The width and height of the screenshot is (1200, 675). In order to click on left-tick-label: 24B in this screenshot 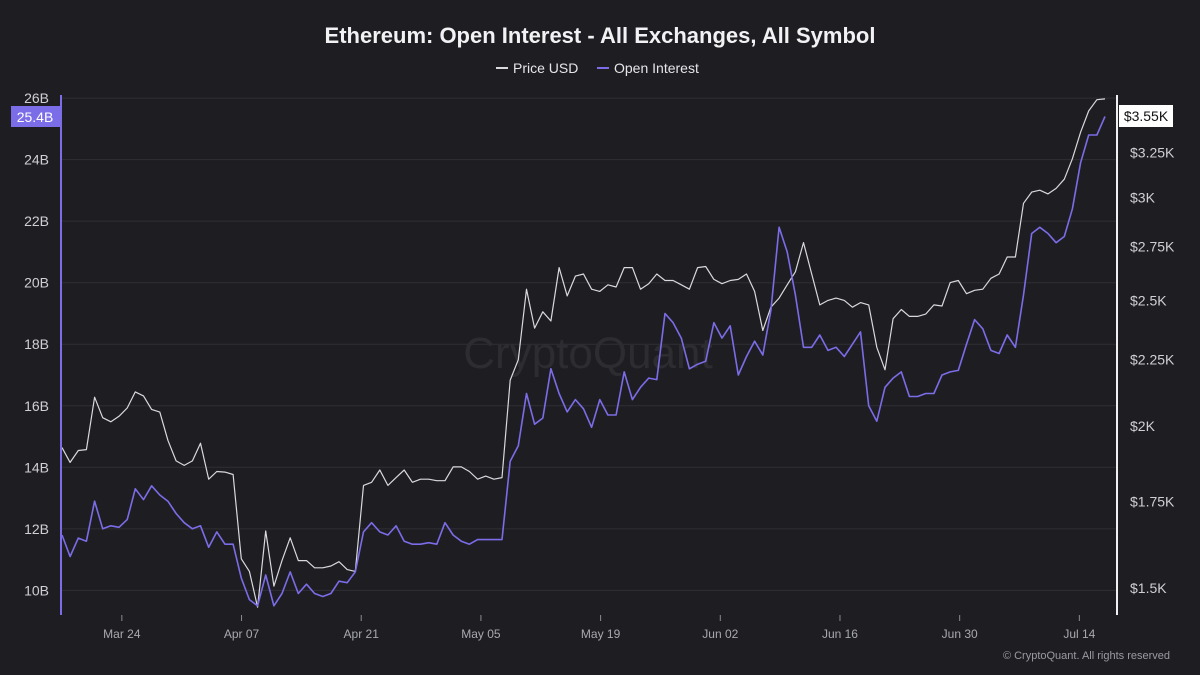, I will do `click(36, 160)`.